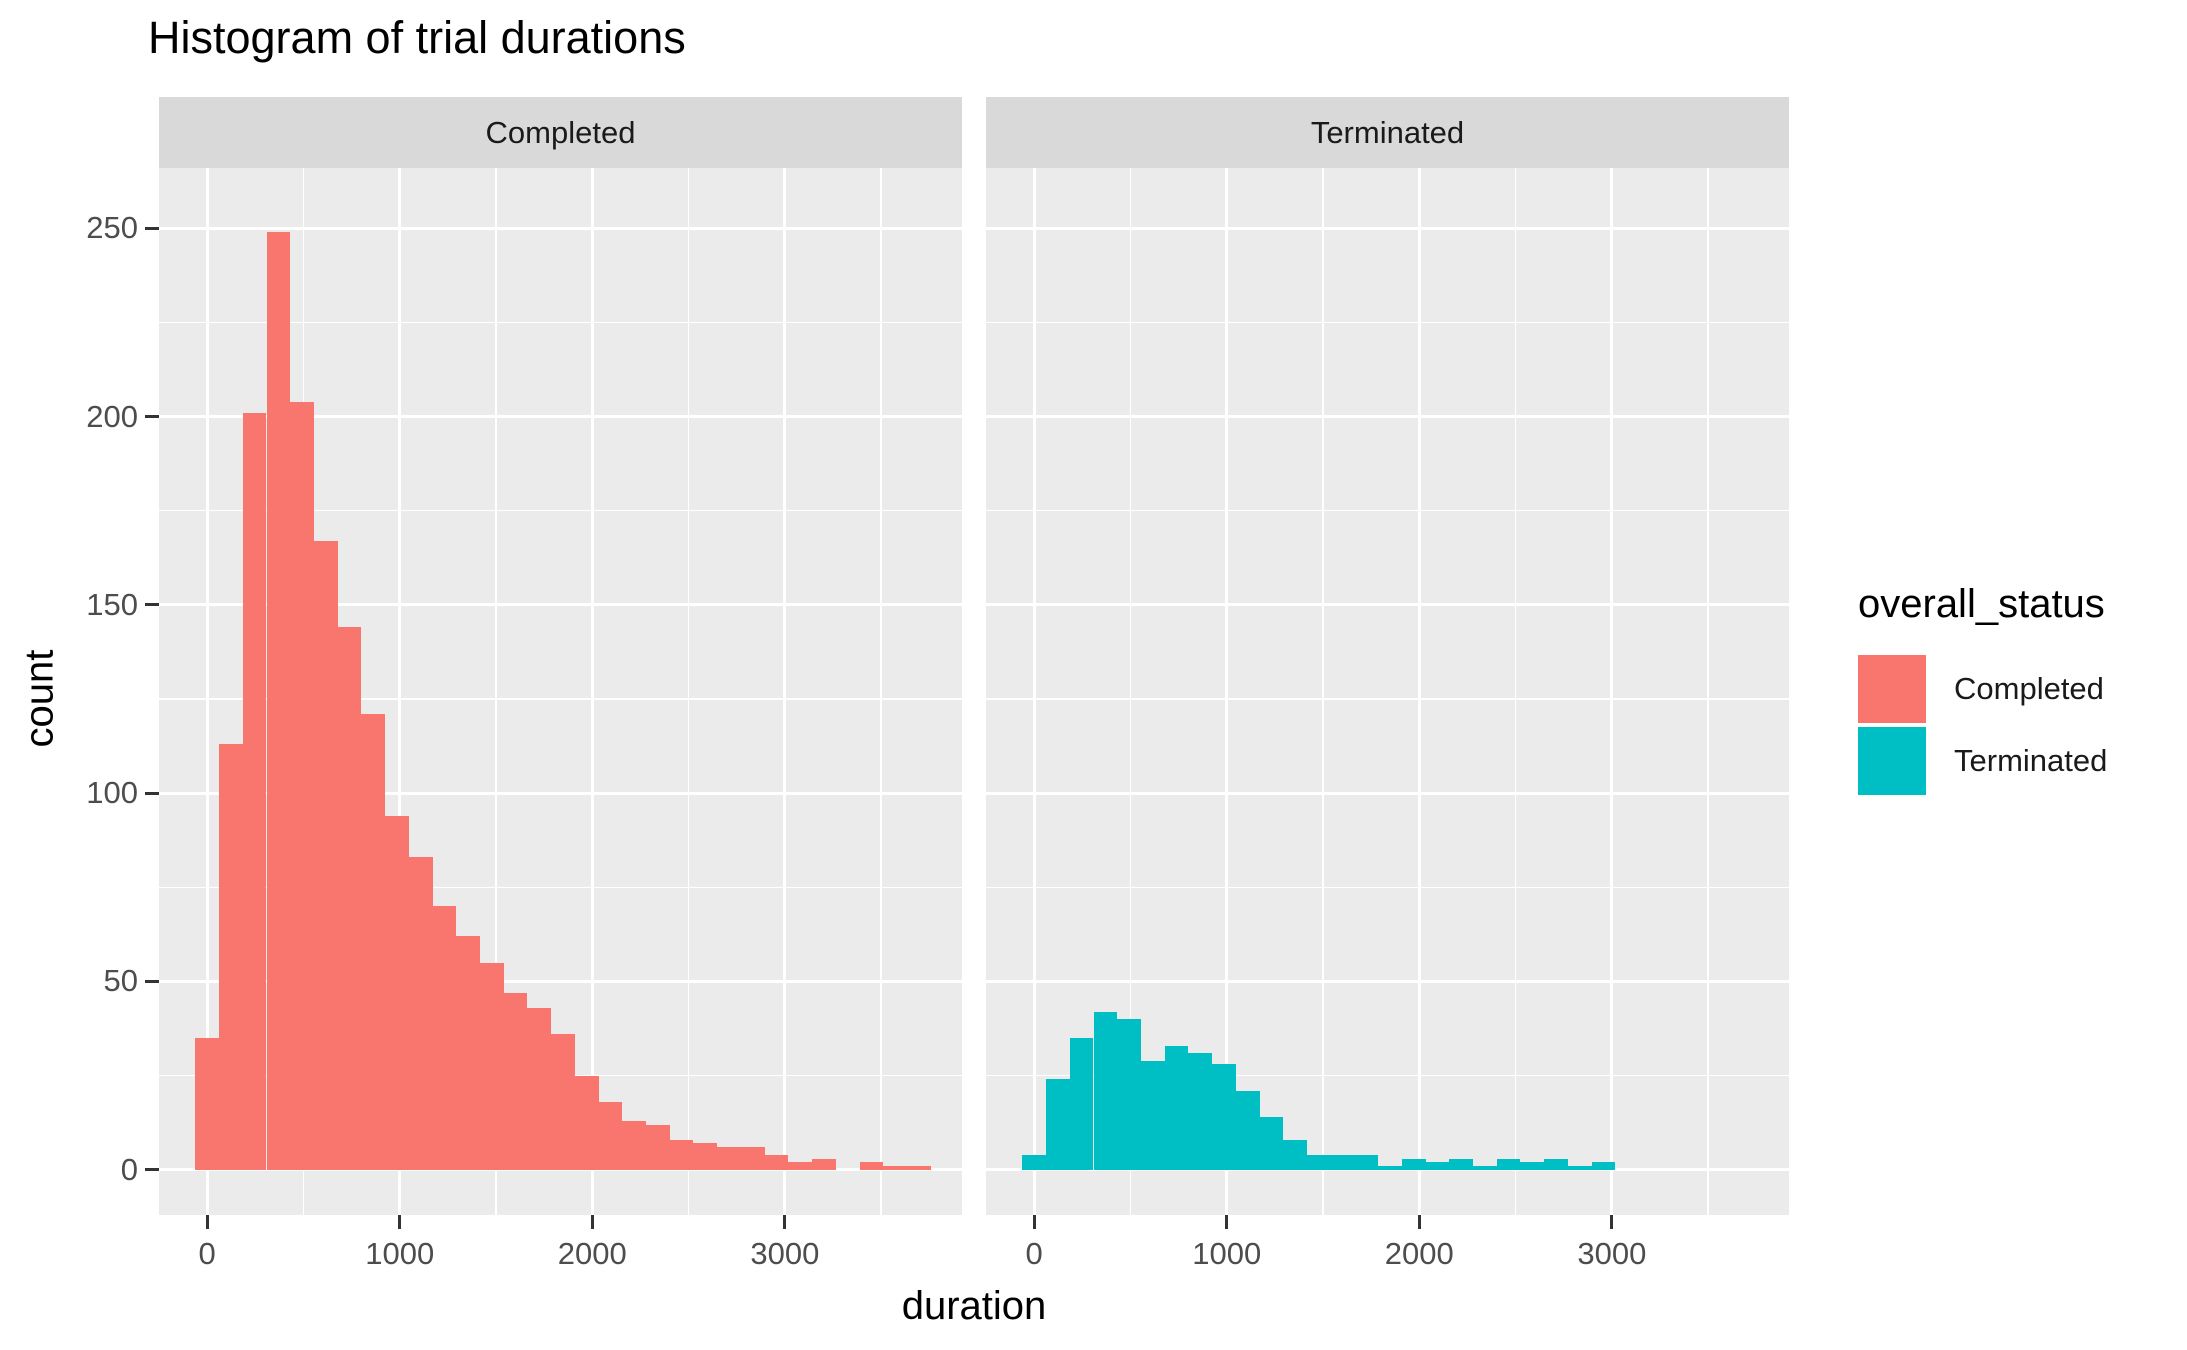 This screenshot has height=1350, width=2187. What do you see at coordinates (207, 1253) in the screenshot?
I see `x-axis-tick-label: 0` at bounding box center [207, 1253].